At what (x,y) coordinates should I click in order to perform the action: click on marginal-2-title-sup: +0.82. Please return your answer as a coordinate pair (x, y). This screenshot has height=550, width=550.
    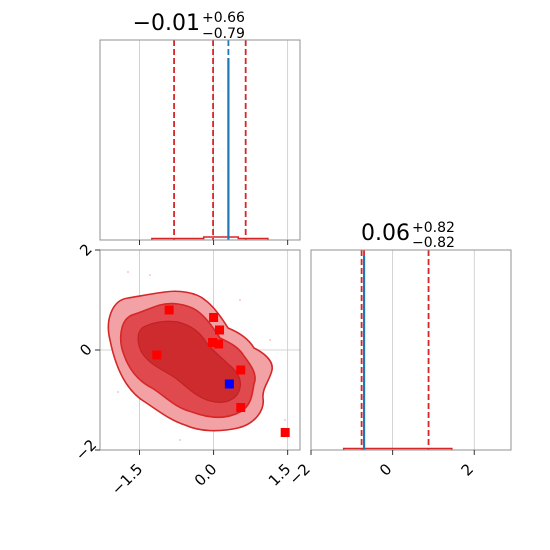
    Looking at the image, I should click on (433, 228).